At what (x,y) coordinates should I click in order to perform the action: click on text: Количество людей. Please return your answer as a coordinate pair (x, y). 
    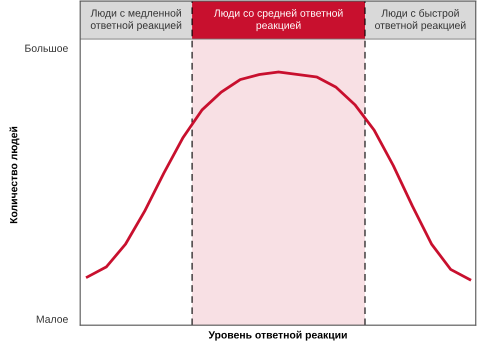
    Looking at the image, I should click on (14, 175).